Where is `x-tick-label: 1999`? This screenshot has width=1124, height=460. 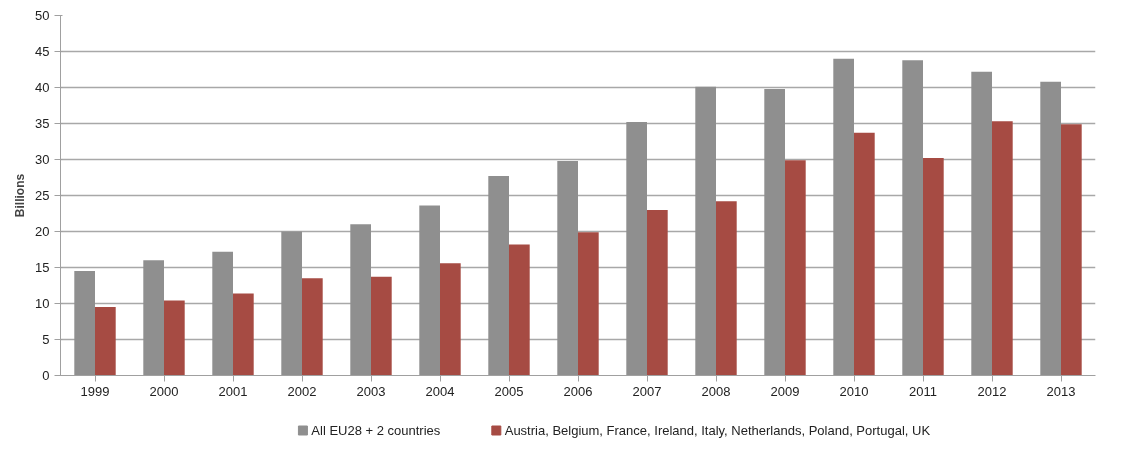
x-tick-label: 1999 is located at coordinates (95, 391).